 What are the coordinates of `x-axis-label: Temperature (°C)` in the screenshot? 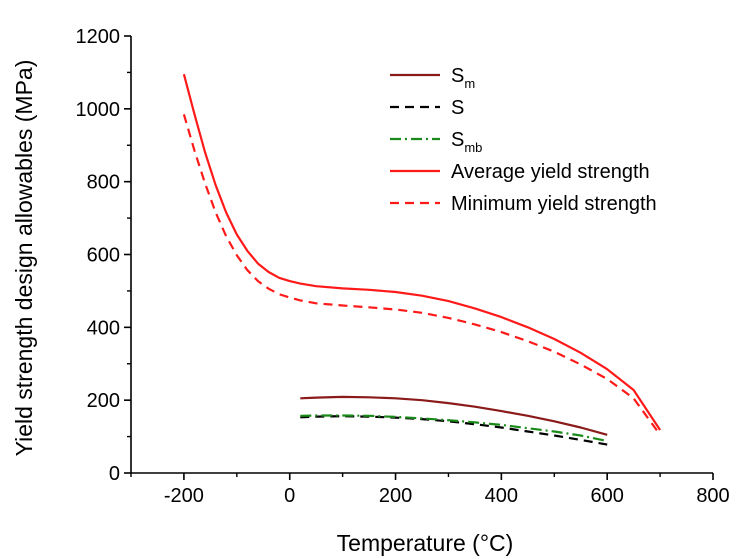 It's located at (425, 543).